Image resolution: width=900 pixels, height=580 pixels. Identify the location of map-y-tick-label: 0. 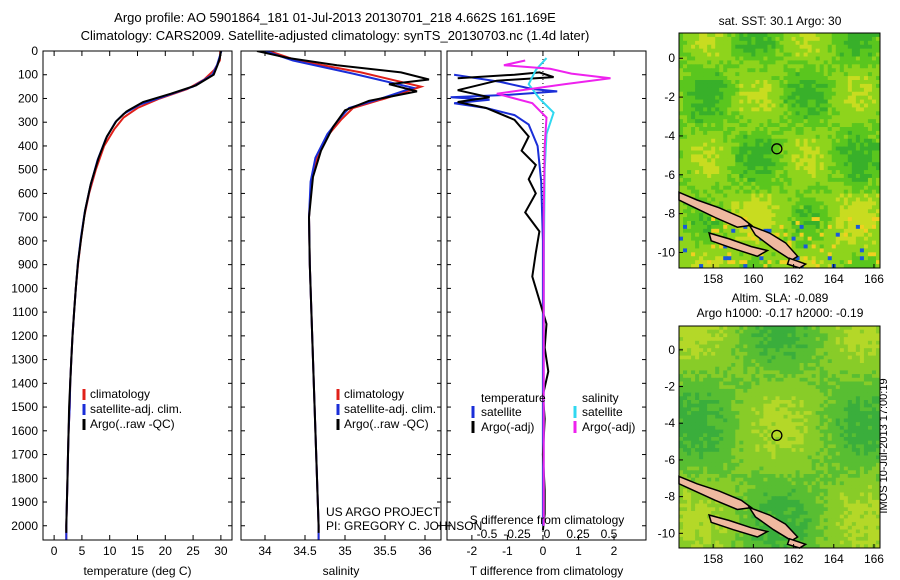
(671, 58).